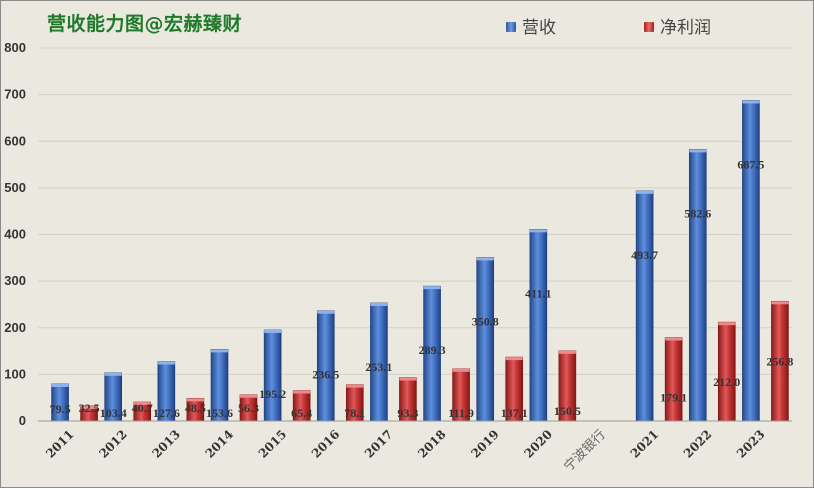 The width and height of the screenshot is (814, 488). What do you see at coordinates (432, 444) in the screenshot?
I see `x-tick-label: 2018` at bounding box center [432, 444].